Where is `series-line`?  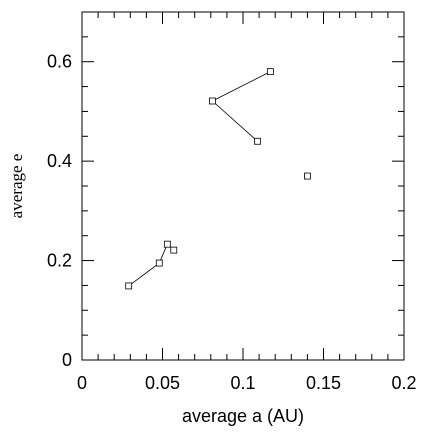 series-line is located at coordinates (241, 106).